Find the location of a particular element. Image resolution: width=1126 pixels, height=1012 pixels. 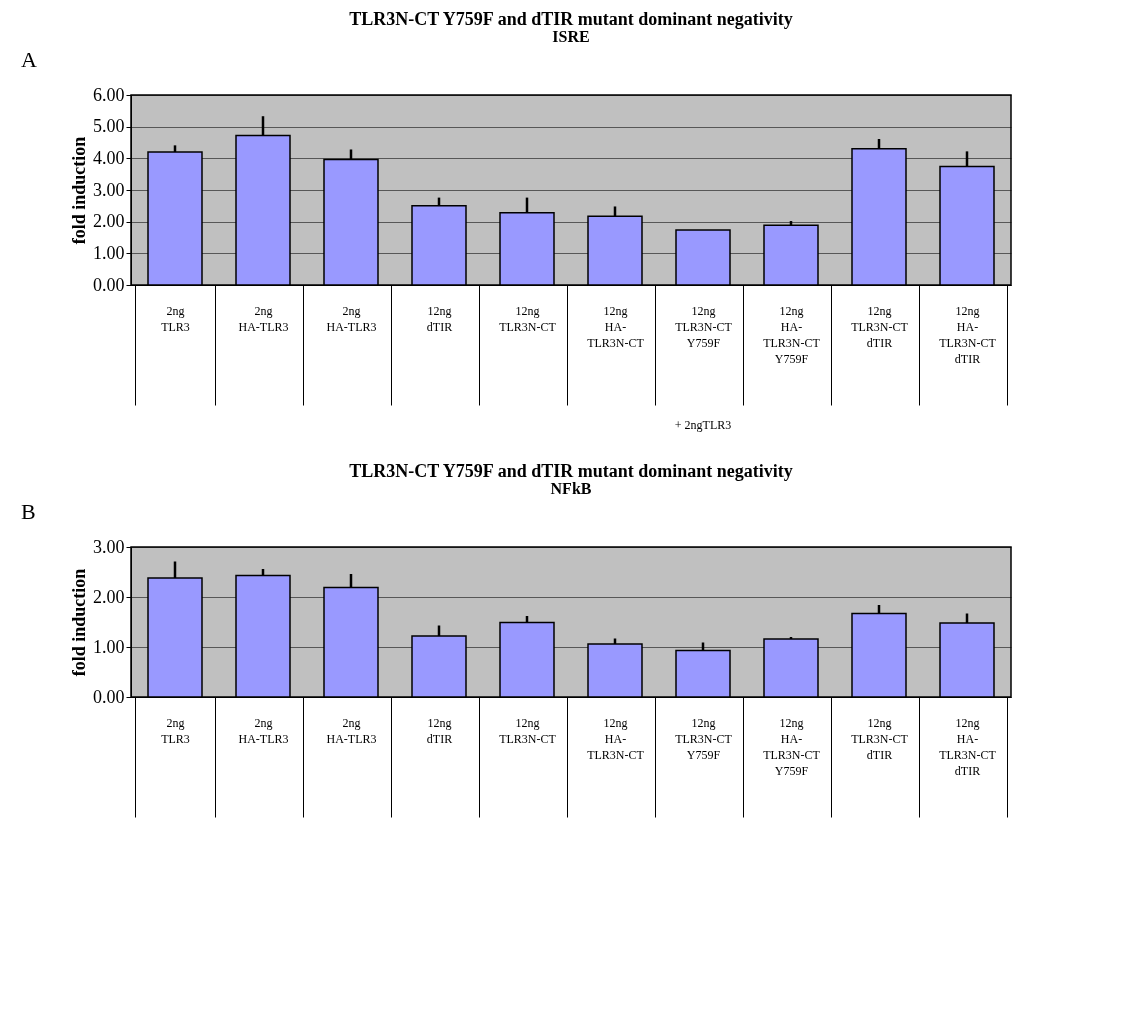

text: A is located at coordinates (29, 59).